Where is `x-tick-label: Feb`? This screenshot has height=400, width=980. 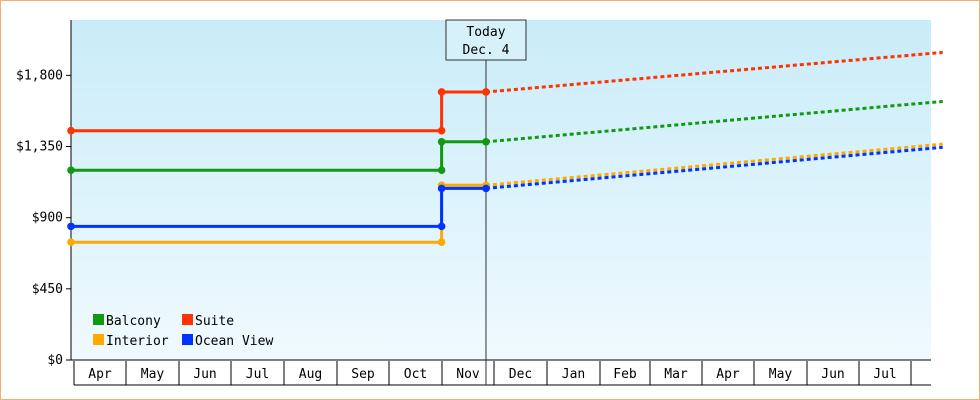
x-tick-label: Feb is located at coordinates (625, 374).